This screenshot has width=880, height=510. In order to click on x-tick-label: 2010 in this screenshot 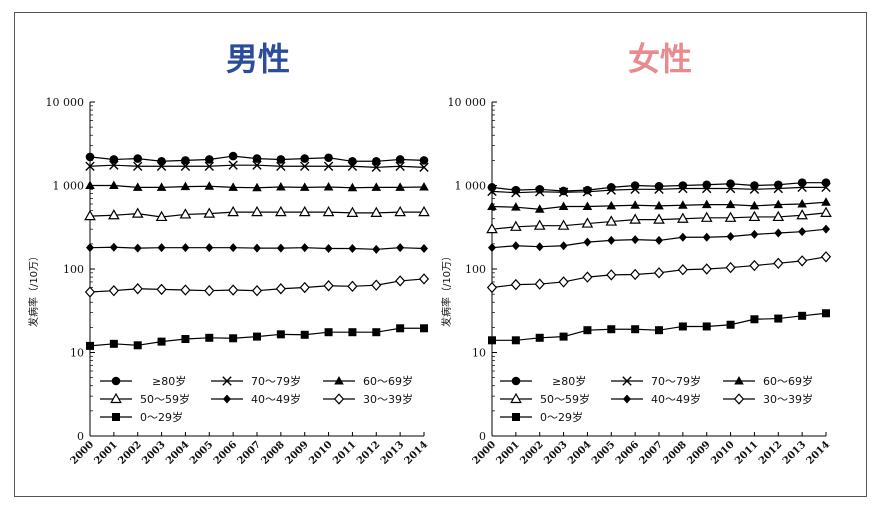, I will do `click(722, 452)`.